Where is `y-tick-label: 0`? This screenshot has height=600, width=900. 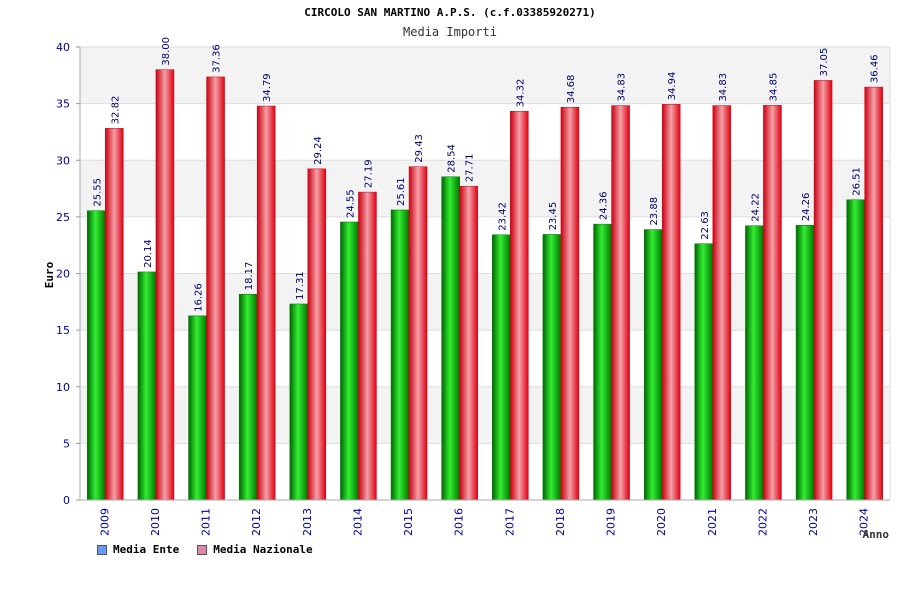 y-tick-label: 0 is located at coordinates (66, 500).